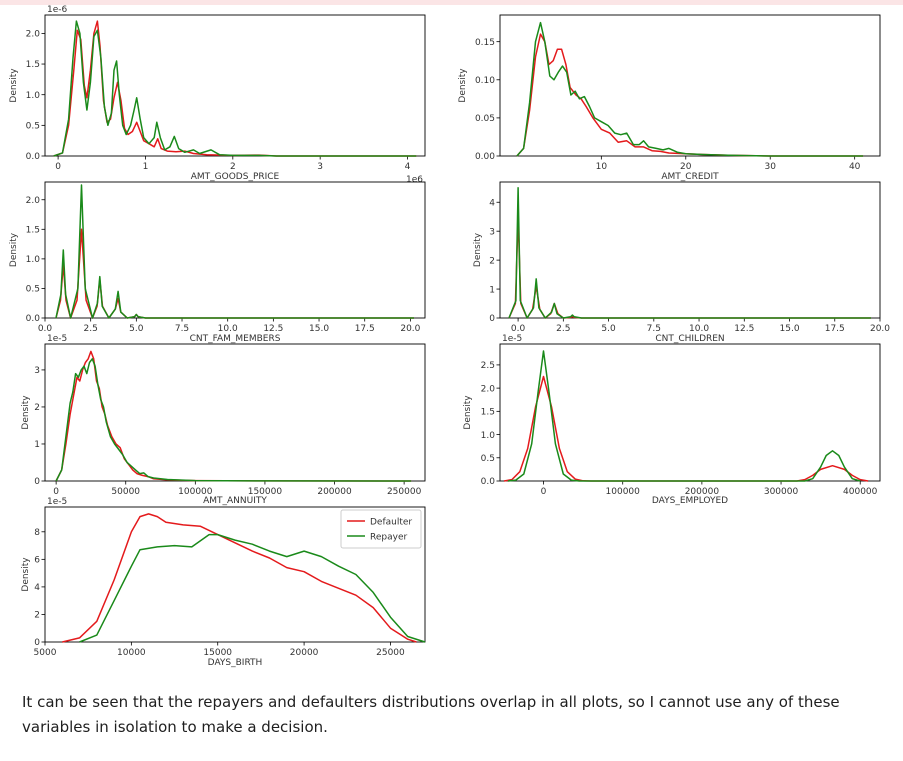 Image resolution: width=903 pixels, height=761 pixels. I want to click on x-tick-label: 15000, so click(217, 653).